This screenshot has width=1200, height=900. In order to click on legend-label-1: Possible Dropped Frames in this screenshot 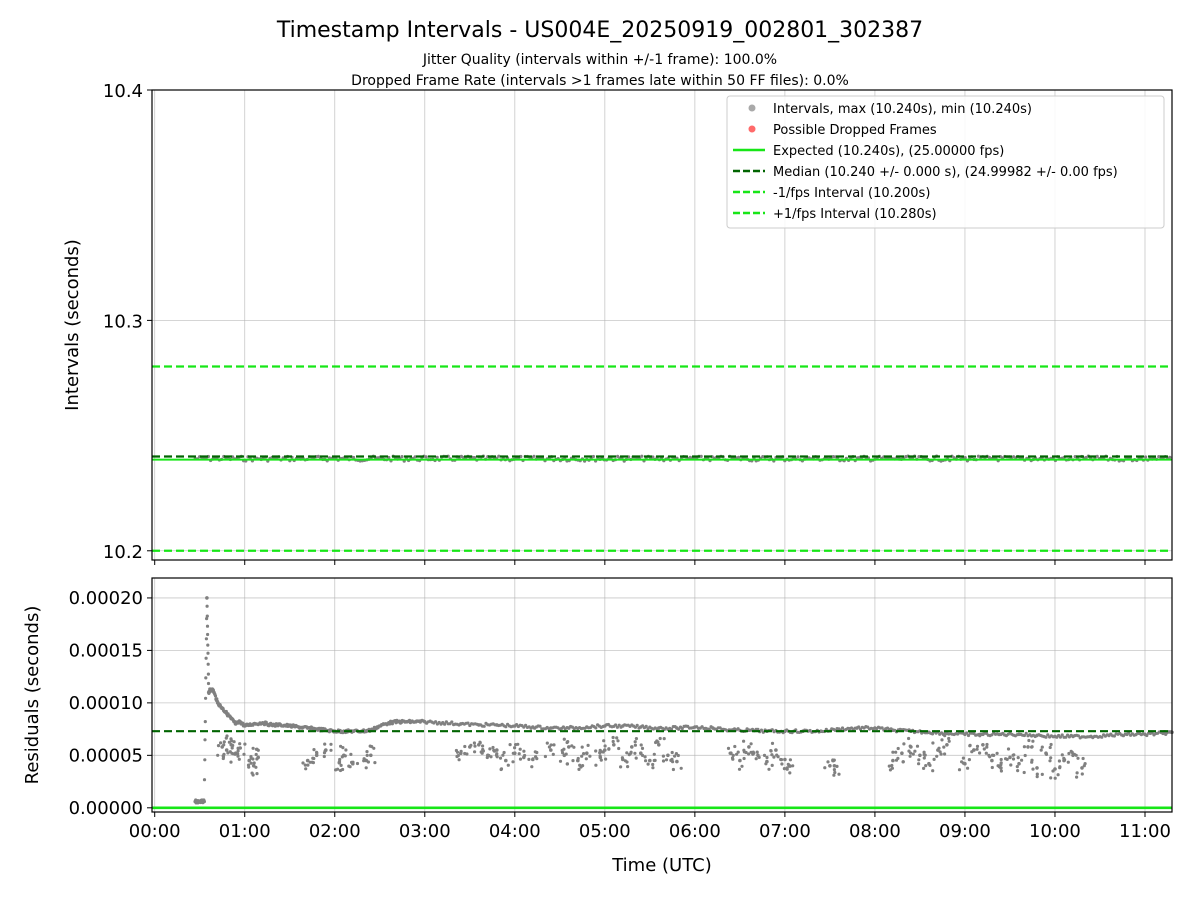, I will do `click(855, 130)`.